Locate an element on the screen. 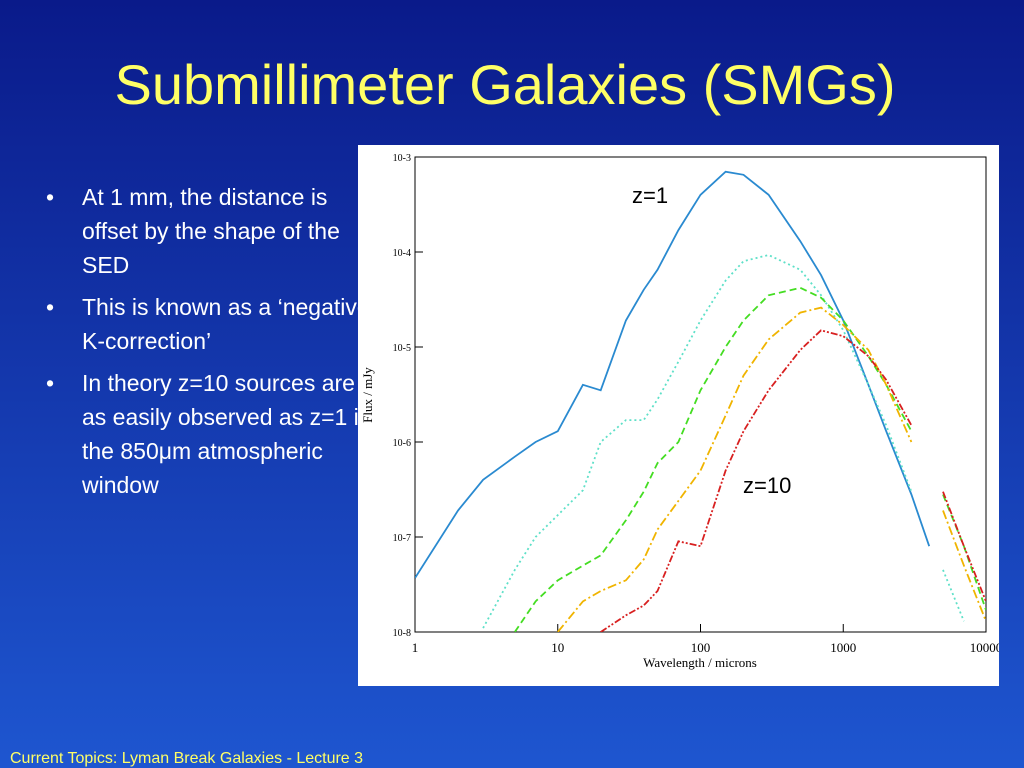 Image resolution: width=1024 pixels, height=768 pixels. y-tick-label: 10-6 is located at coordinates (402, 443).